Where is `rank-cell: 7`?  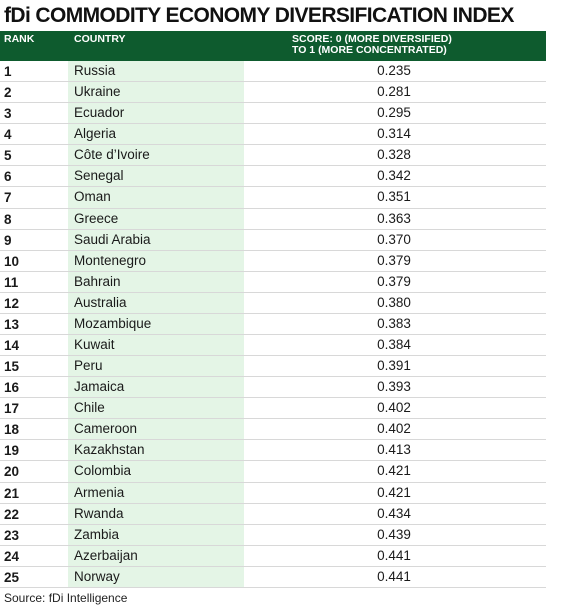 rank-cell: 7 is located at coordinates (8, 198).